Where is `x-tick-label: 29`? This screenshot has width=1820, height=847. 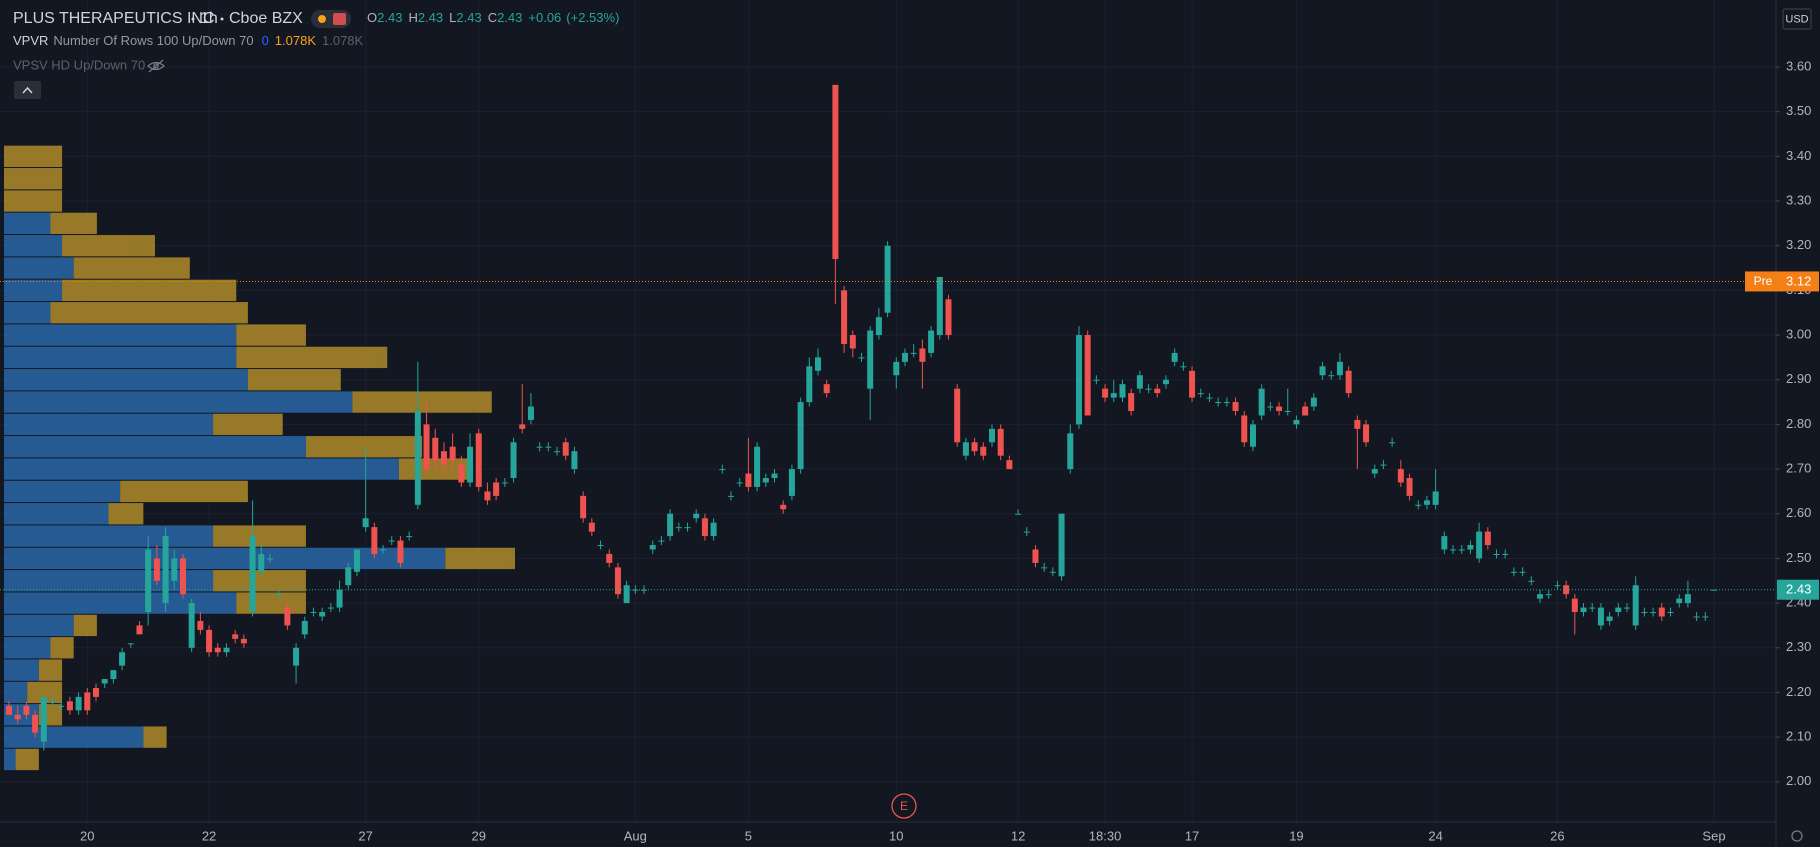 x-tick-label: 29 is located at coordinates (479, 835).